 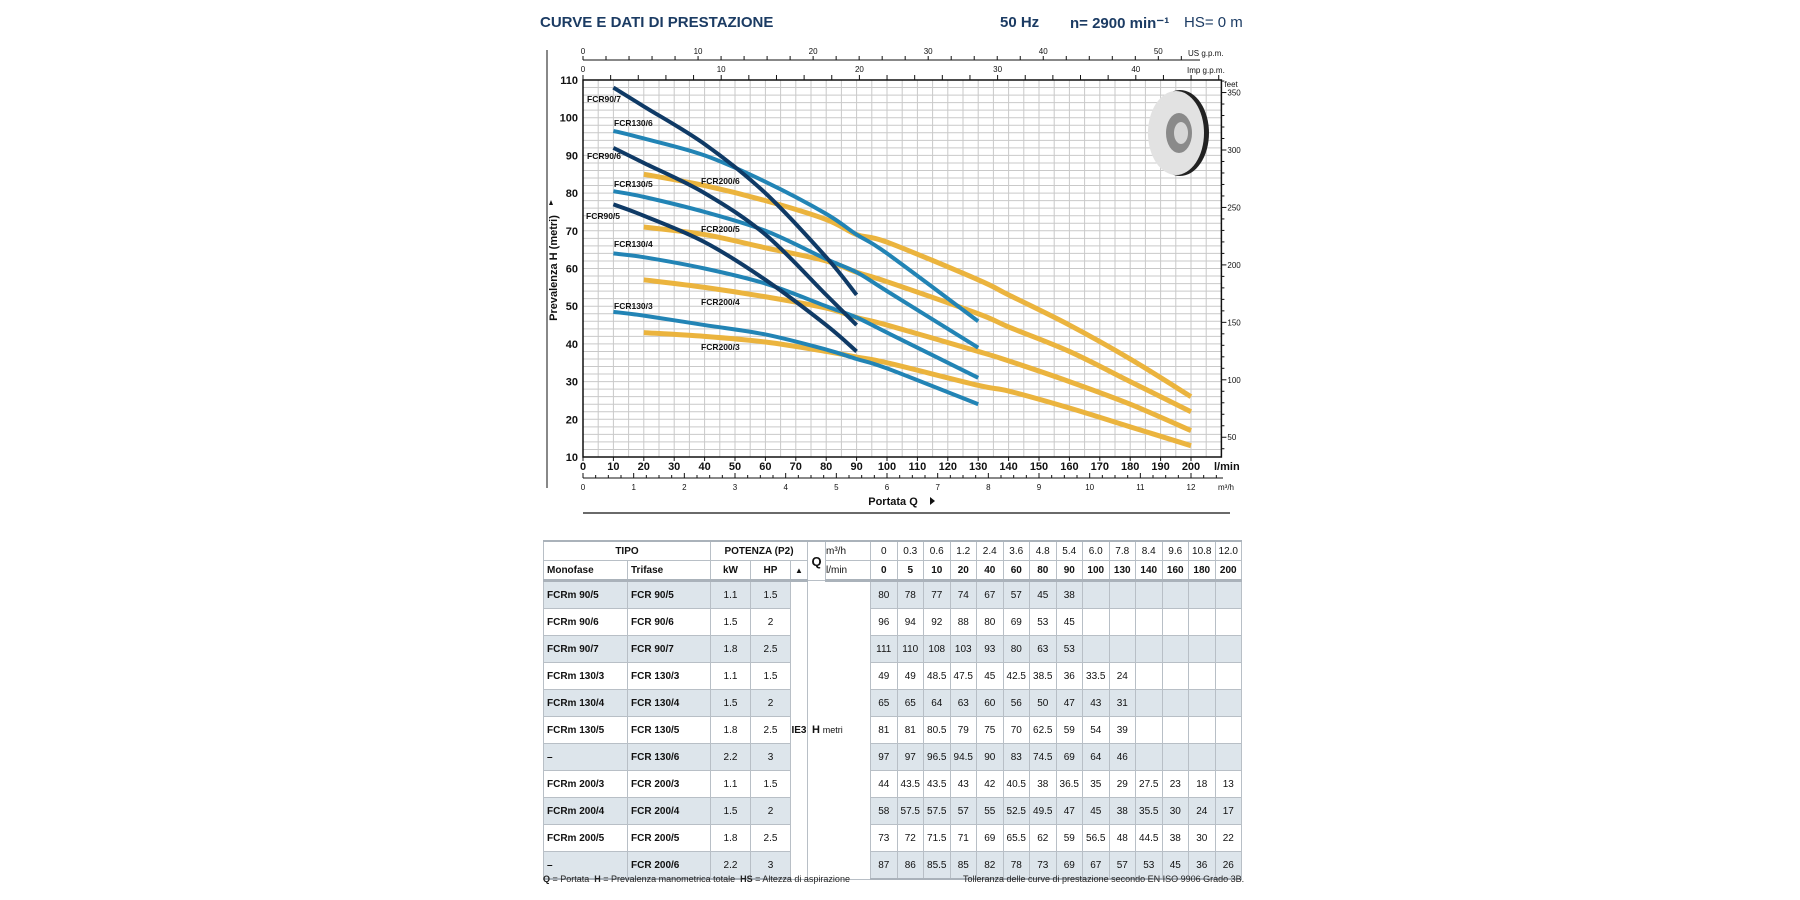 I want to click on head-value: 29, so click(x=1122, y=784).